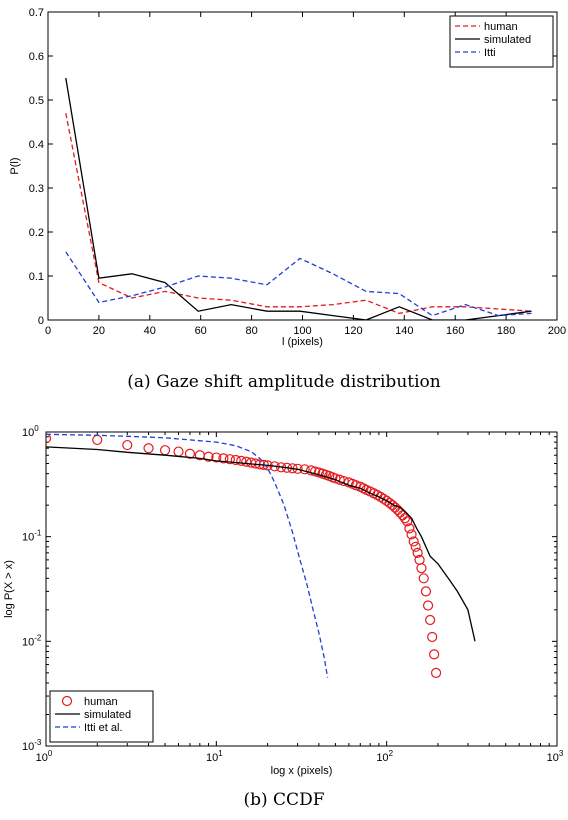 Image resolution: width=568 pixels, height=820 pixels. Describe the element at coordinates (103, 728) in the screenshot. I see `chart-b-legend-label: Itti et al.` at that location.